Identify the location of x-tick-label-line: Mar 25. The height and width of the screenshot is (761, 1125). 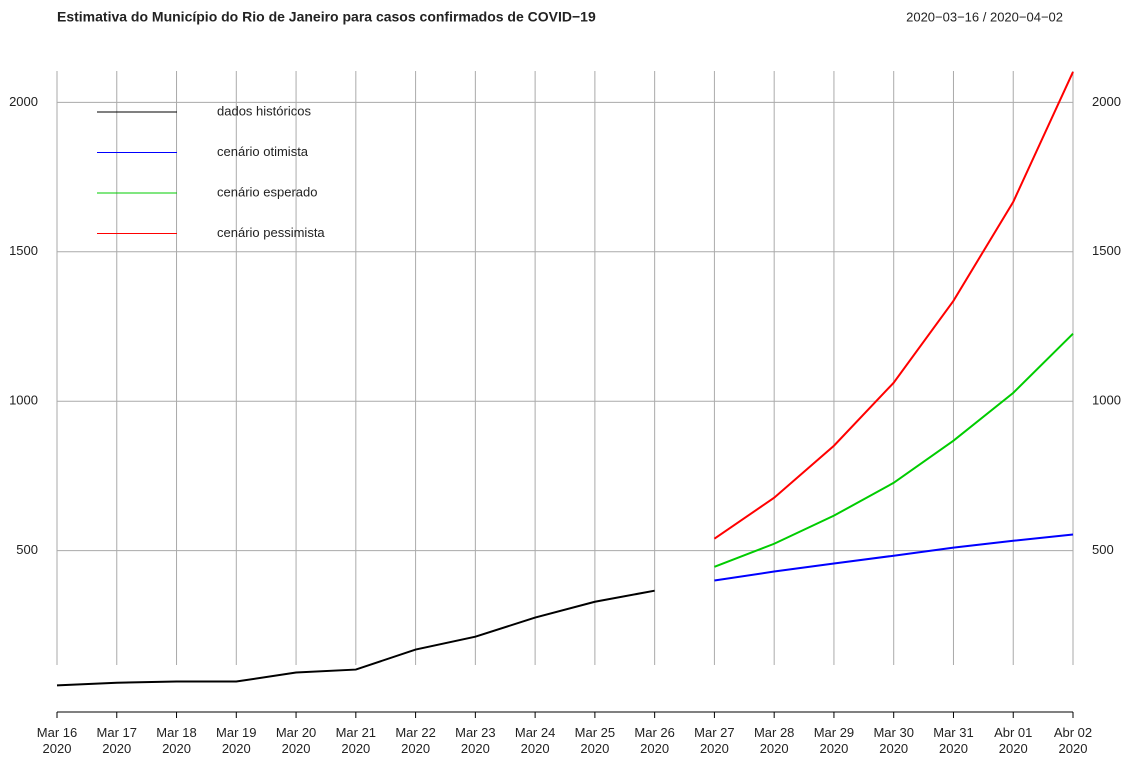
(595, 732).